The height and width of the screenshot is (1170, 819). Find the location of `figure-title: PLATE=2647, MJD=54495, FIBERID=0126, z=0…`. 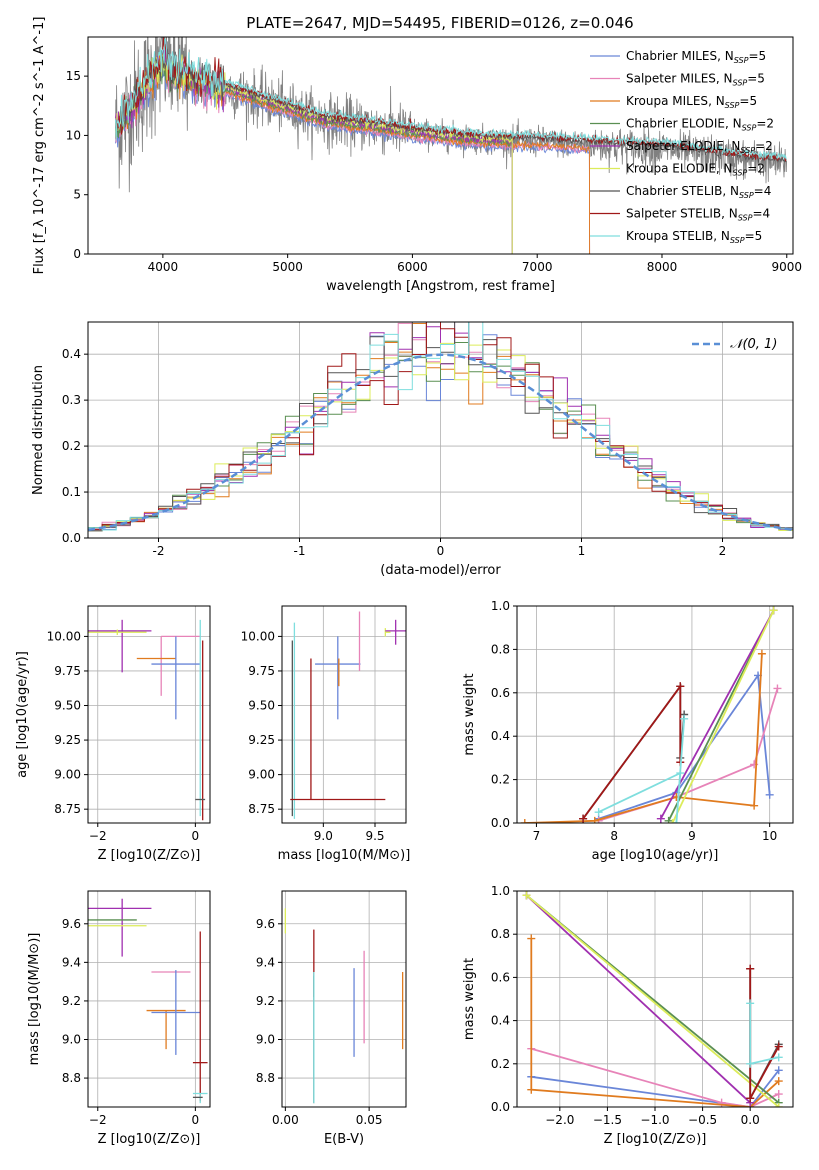

figure-title: PLATE=2647, MJD=54495, FIBERID=0126, z=0… is located at coordinates (439, 23).